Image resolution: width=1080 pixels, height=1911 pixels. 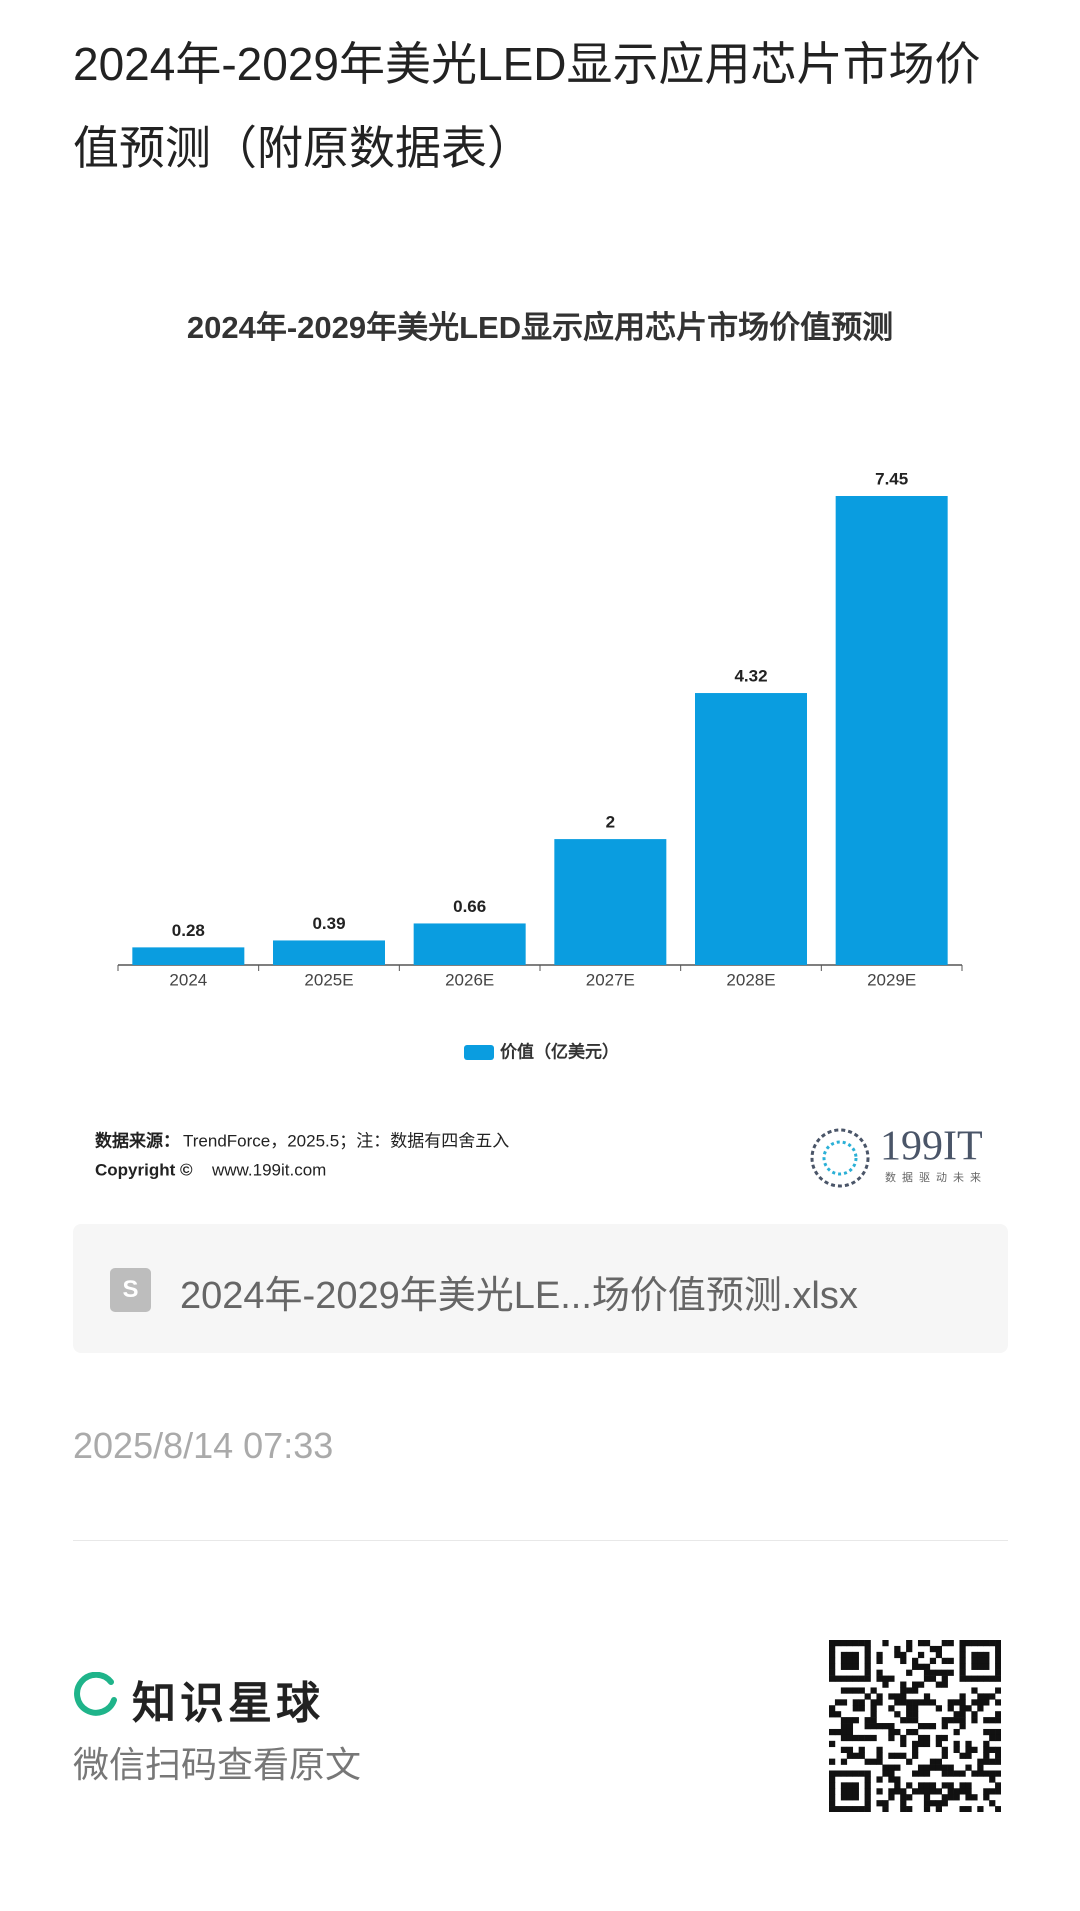 What do you see at coordinates (931, 1147) in the screenshot?
I see `logo-text: 199IT` at bounding box center [931, 1147].